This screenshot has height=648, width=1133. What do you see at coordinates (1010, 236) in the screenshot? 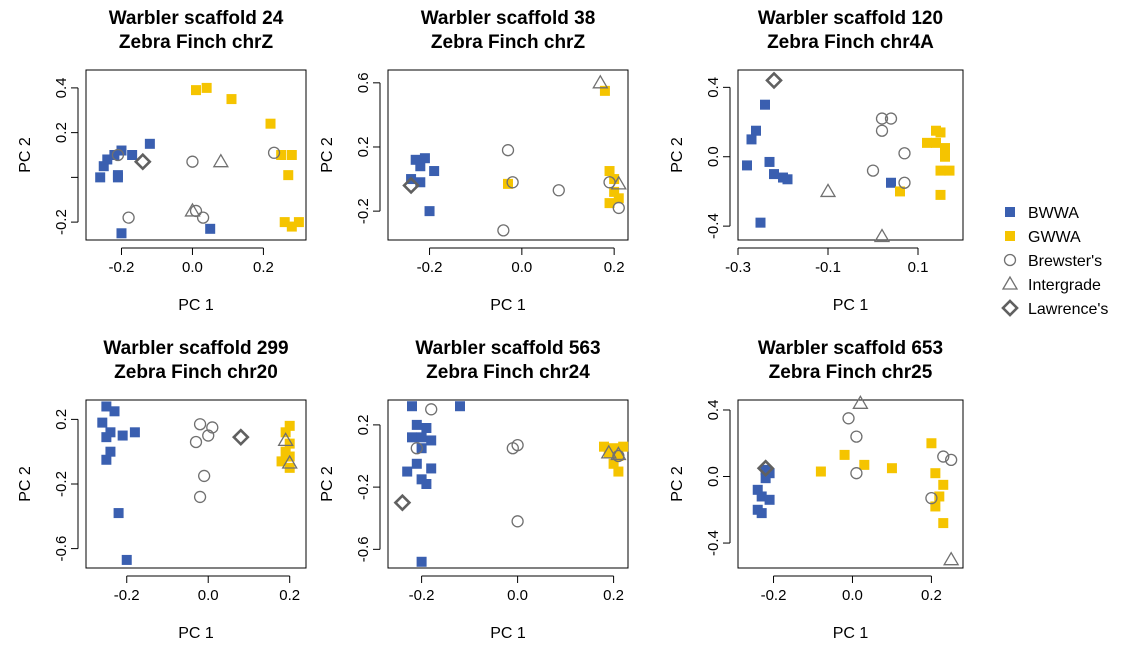
I see `legend-key-square` at bounding box center [1010, 236].